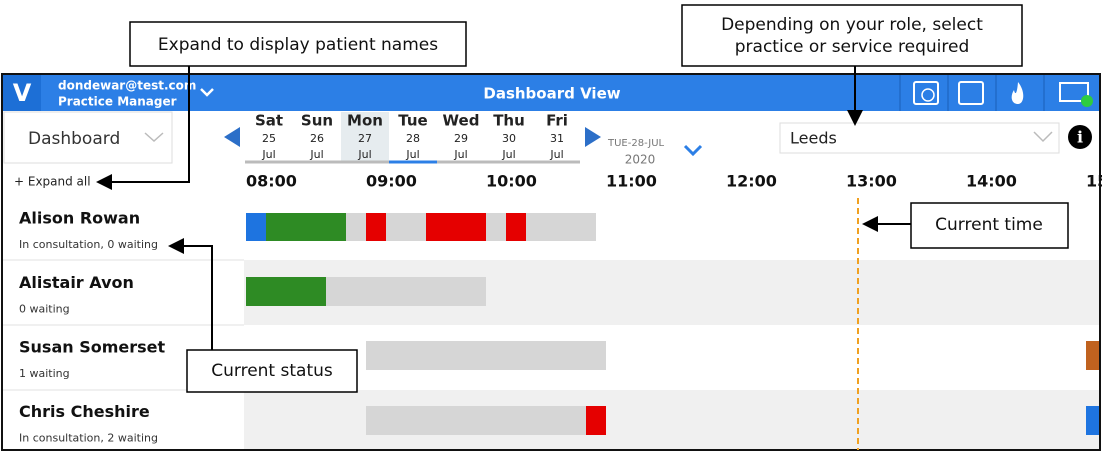 The image size is (1102, 452). I want to click on hour-label: 14:00, so click(991, 181).